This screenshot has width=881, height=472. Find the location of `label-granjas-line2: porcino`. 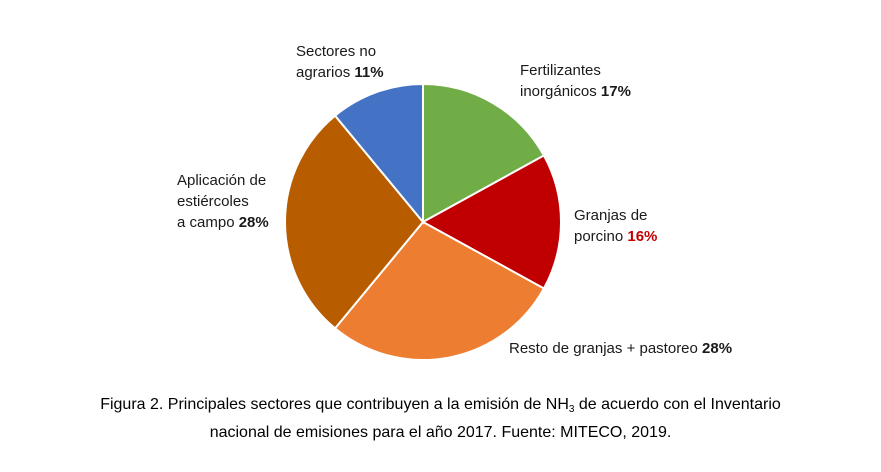

label-granjas-line2: porcino is located at coordinates (599, 236).